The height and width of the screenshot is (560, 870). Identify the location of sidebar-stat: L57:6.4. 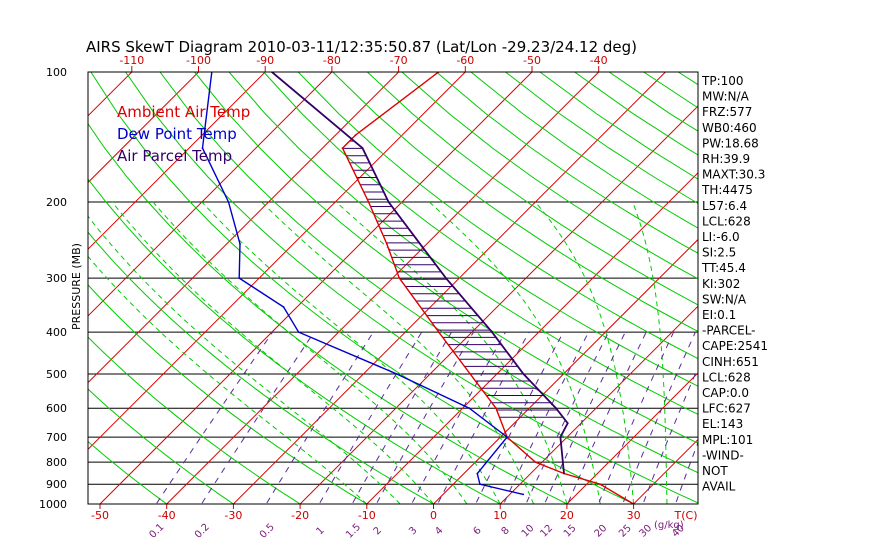
(724, 206).